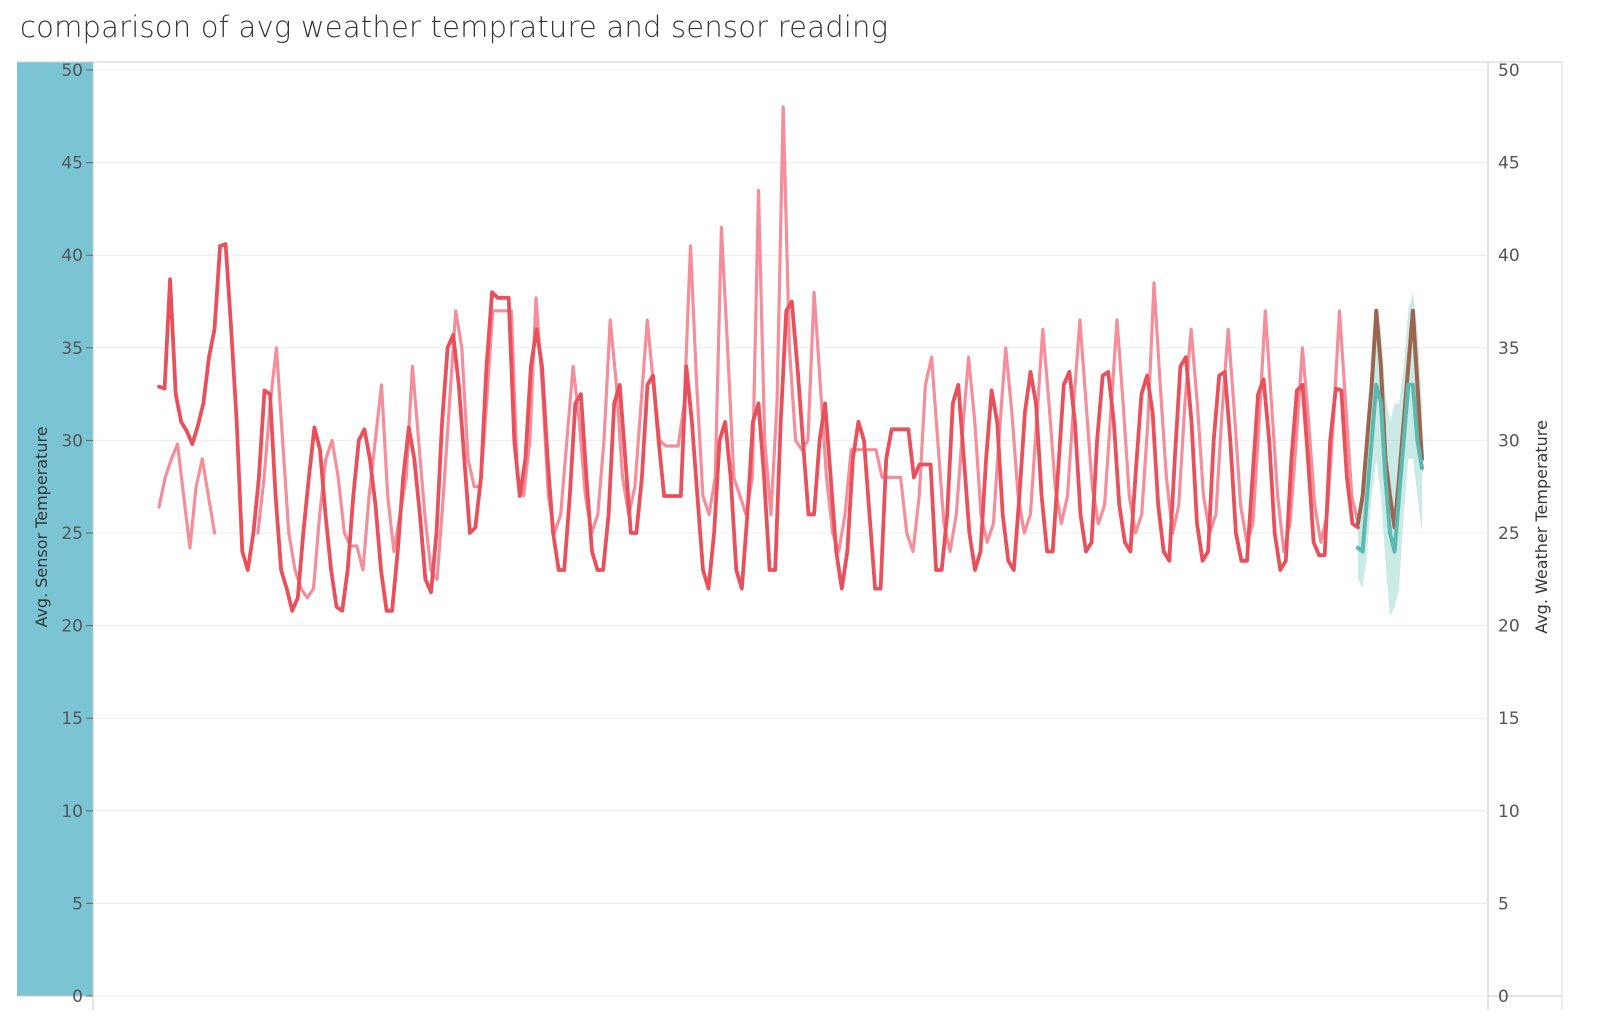 Image resolution: width=1600 pixels, height=1031 pixels. Describe the element at coordinates (72, 719) in the screenshot. I see `left-tick-label: 15` at that location.